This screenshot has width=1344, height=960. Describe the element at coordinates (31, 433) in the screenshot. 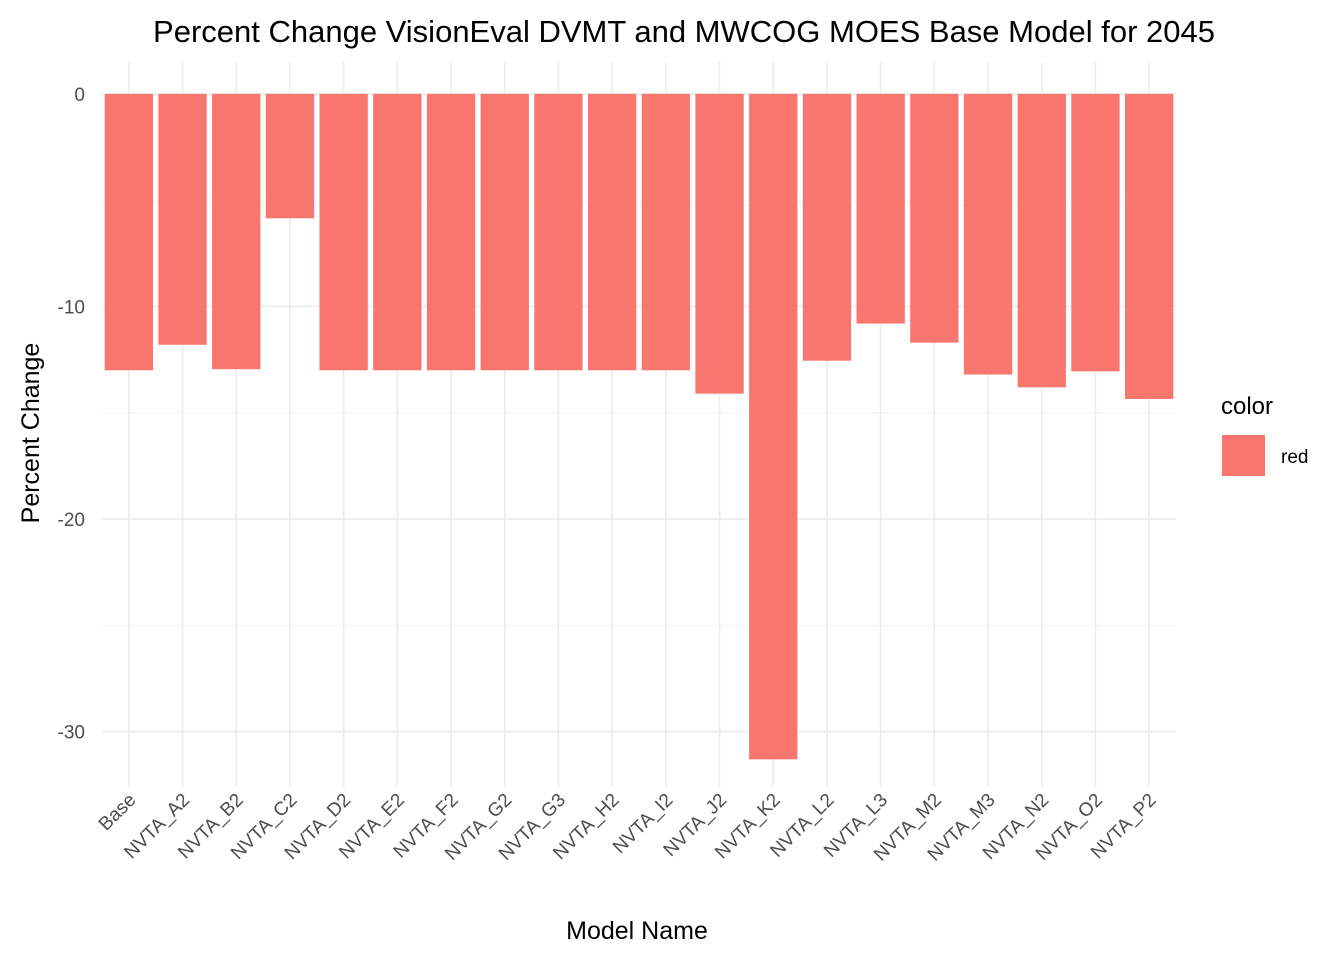

I see `y-axis-title: Percent Change` at that location.